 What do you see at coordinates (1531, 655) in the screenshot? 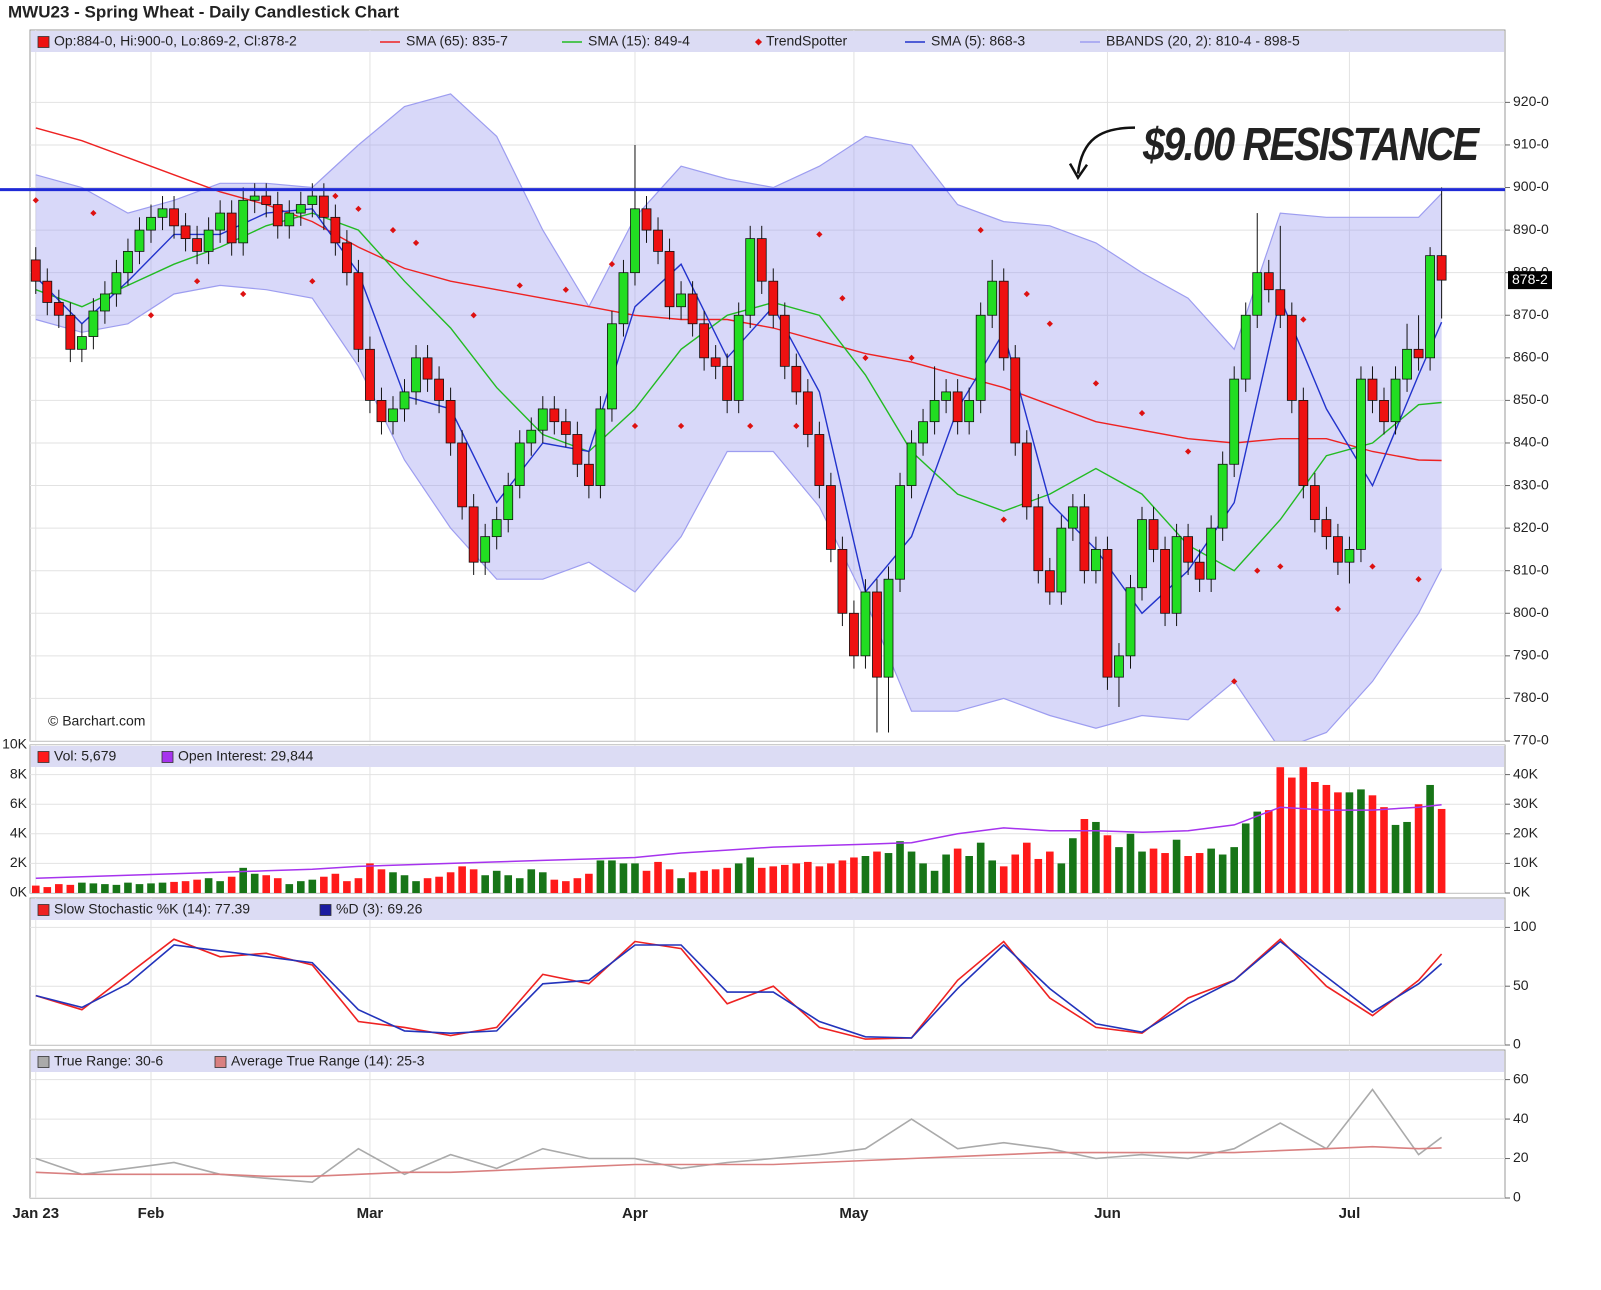
I see `y-tick-label: 790-0` at bounding box center [1531, 655].